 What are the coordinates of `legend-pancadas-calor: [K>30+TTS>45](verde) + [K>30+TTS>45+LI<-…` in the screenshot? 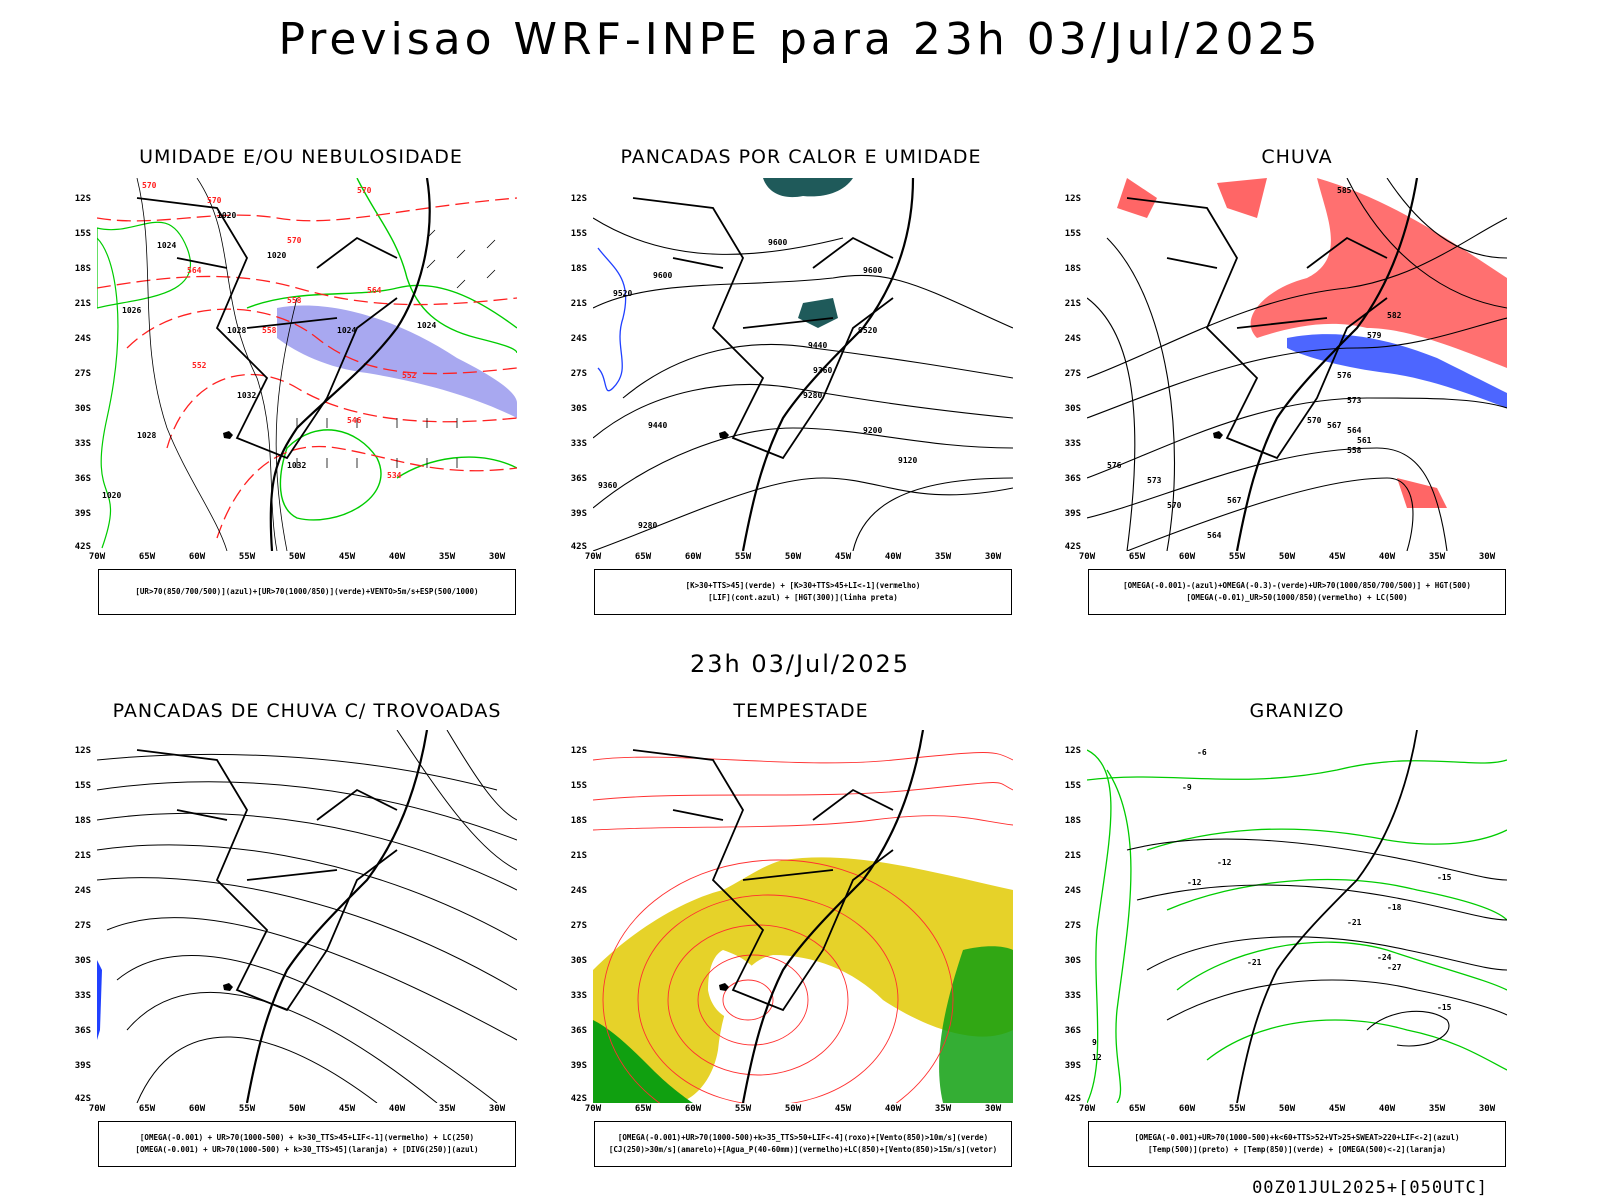 It's located at (803, 592).